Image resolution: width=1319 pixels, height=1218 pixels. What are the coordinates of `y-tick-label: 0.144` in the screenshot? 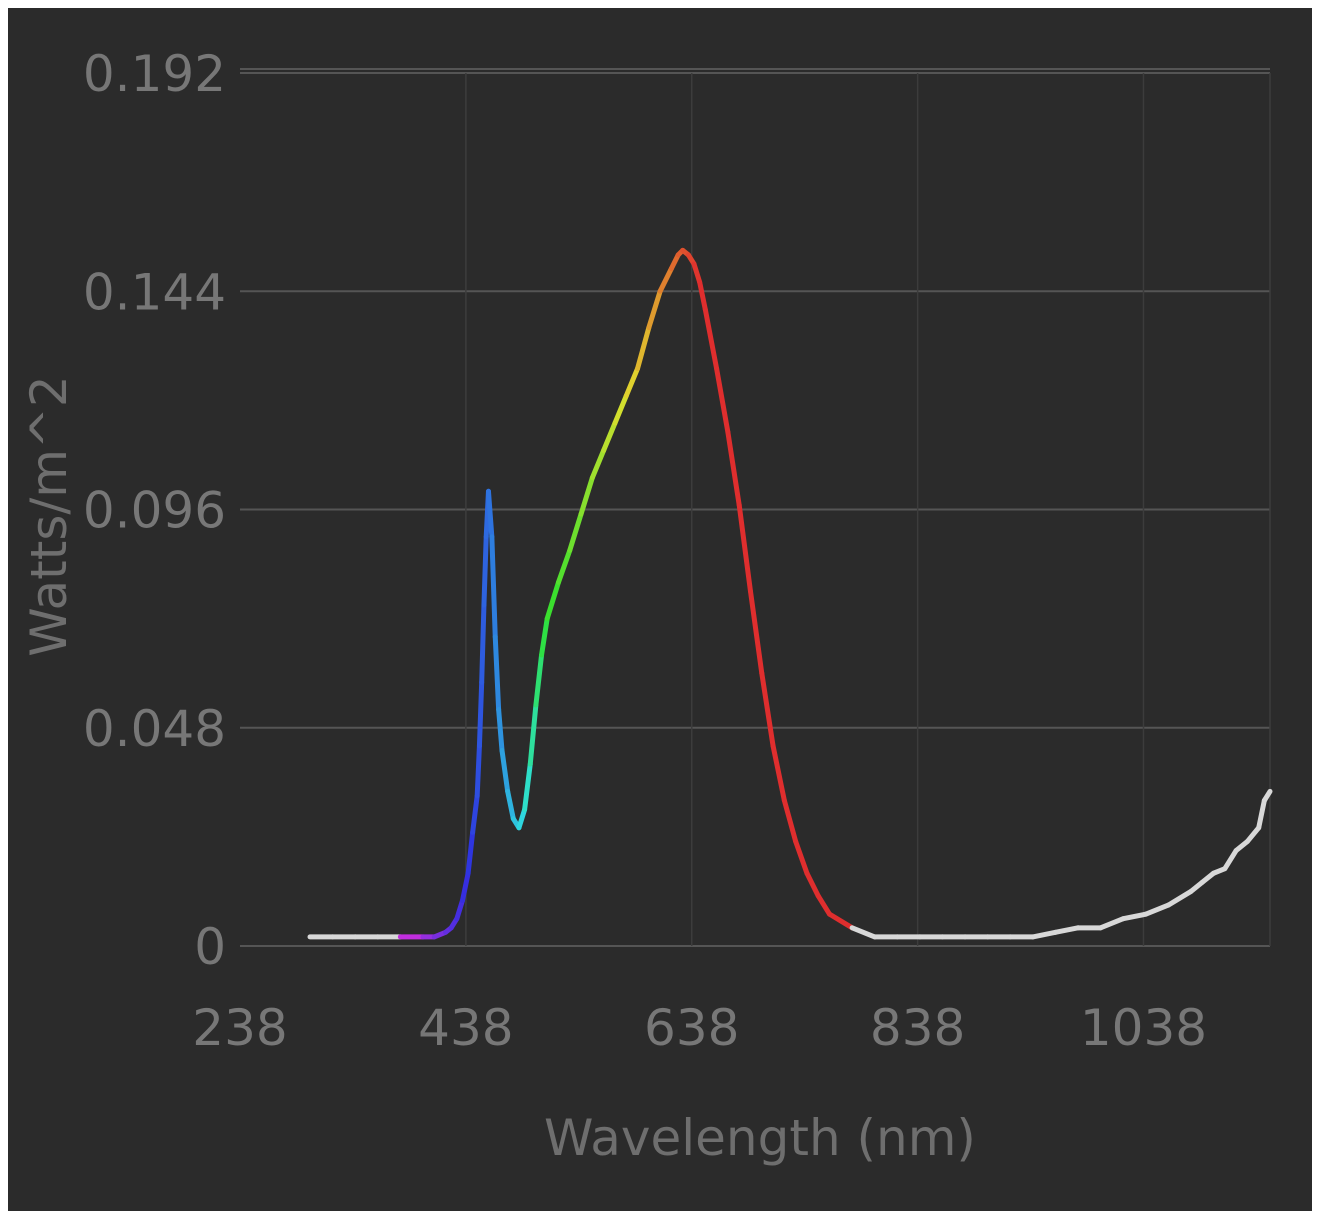 It's located at (154, 292).